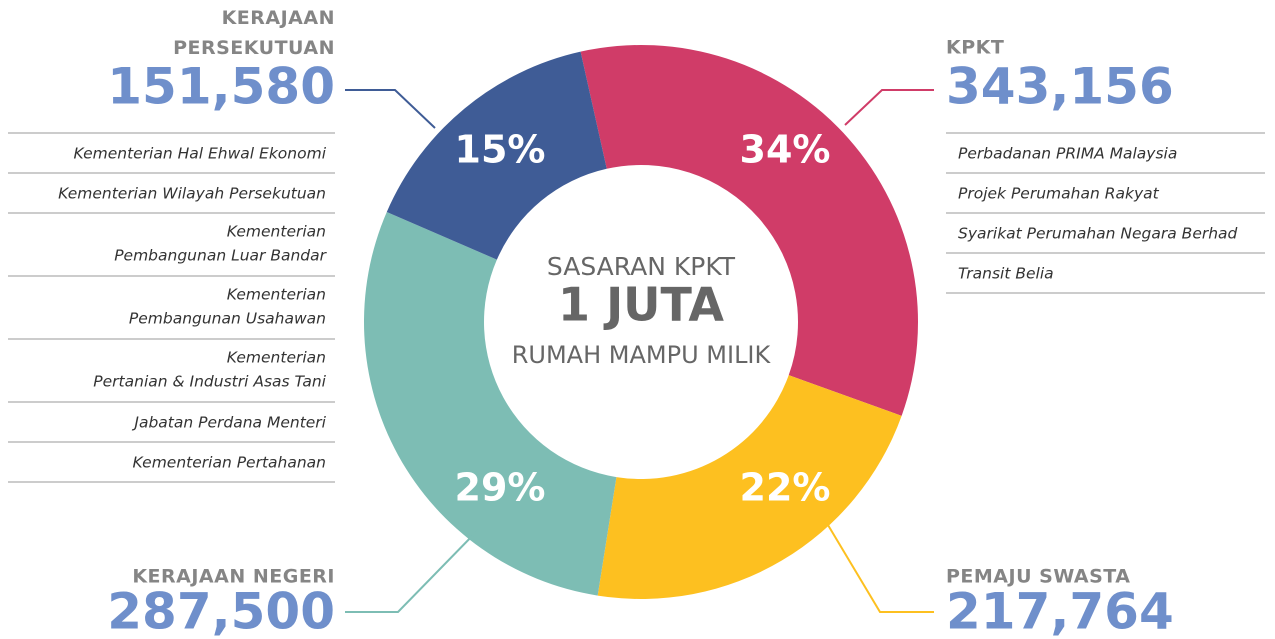 The height and width of the screenshot is (639, 1275). I want to click on member-name: Pertanian & Industri Asas Tani, so click(209, 382).